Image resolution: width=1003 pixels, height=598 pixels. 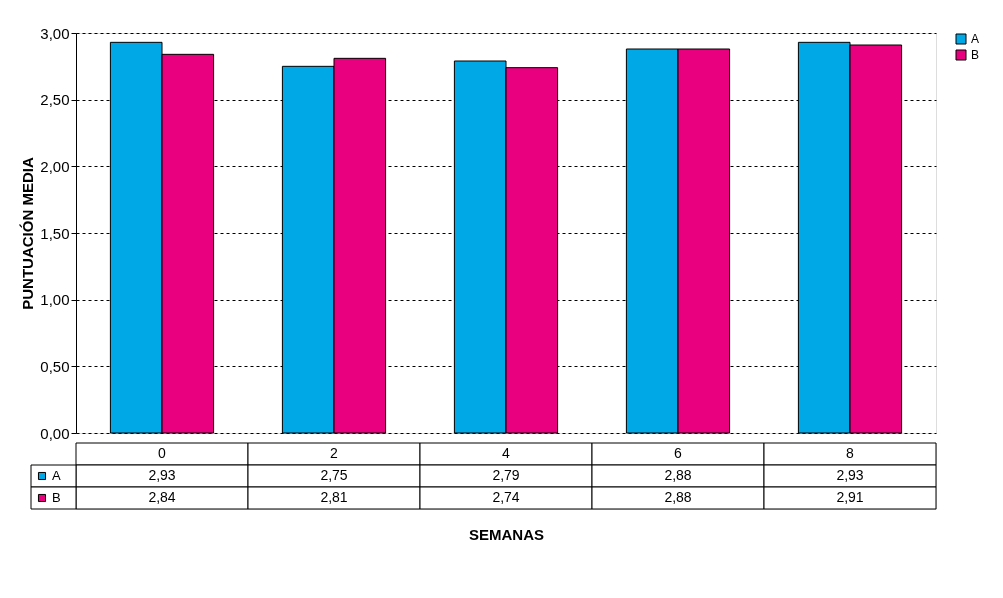 I want to click on y-axis-title: PUNTUACIÓN MEDIA, so click(x=28, y=233).